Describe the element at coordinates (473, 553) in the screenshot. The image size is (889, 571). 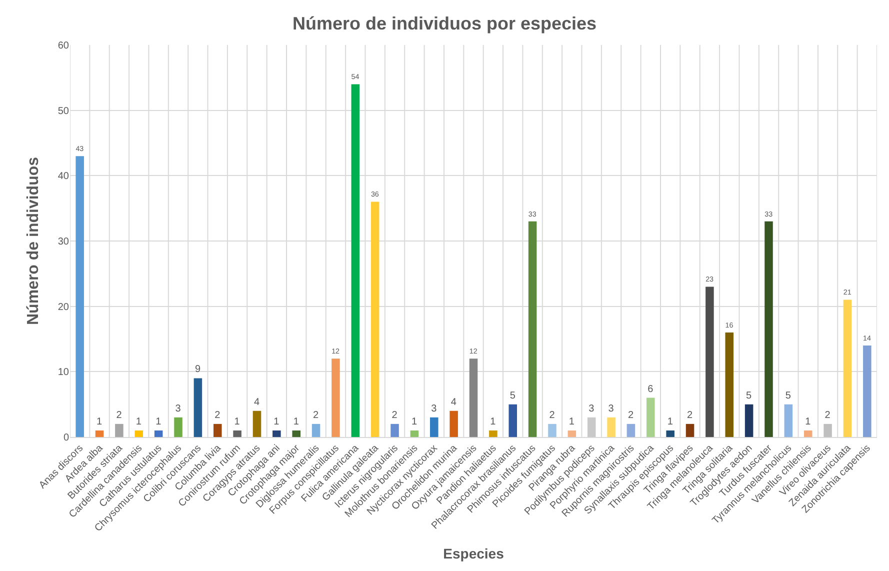
I see `x-axis-title: Especies` at that location.